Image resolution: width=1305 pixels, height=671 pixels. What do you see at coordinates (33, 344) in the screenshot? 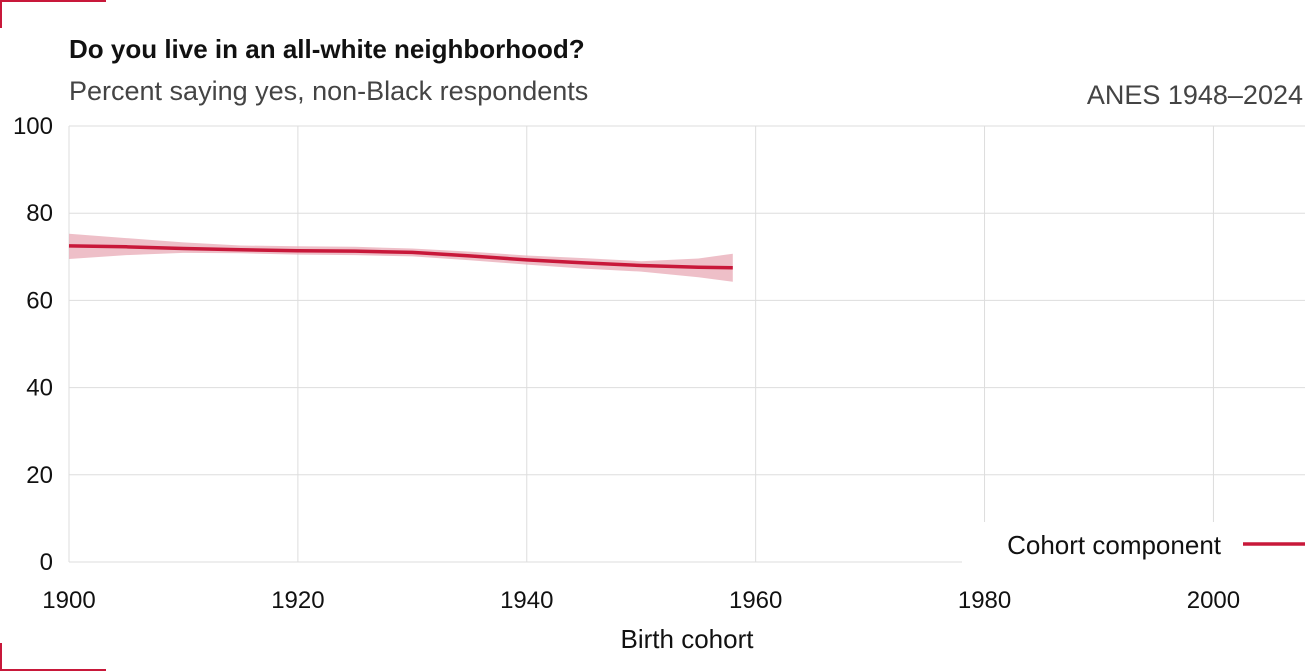
I see `y-tick-labels: 0 20 40 60 80 100` at bounding box center [33, 344].